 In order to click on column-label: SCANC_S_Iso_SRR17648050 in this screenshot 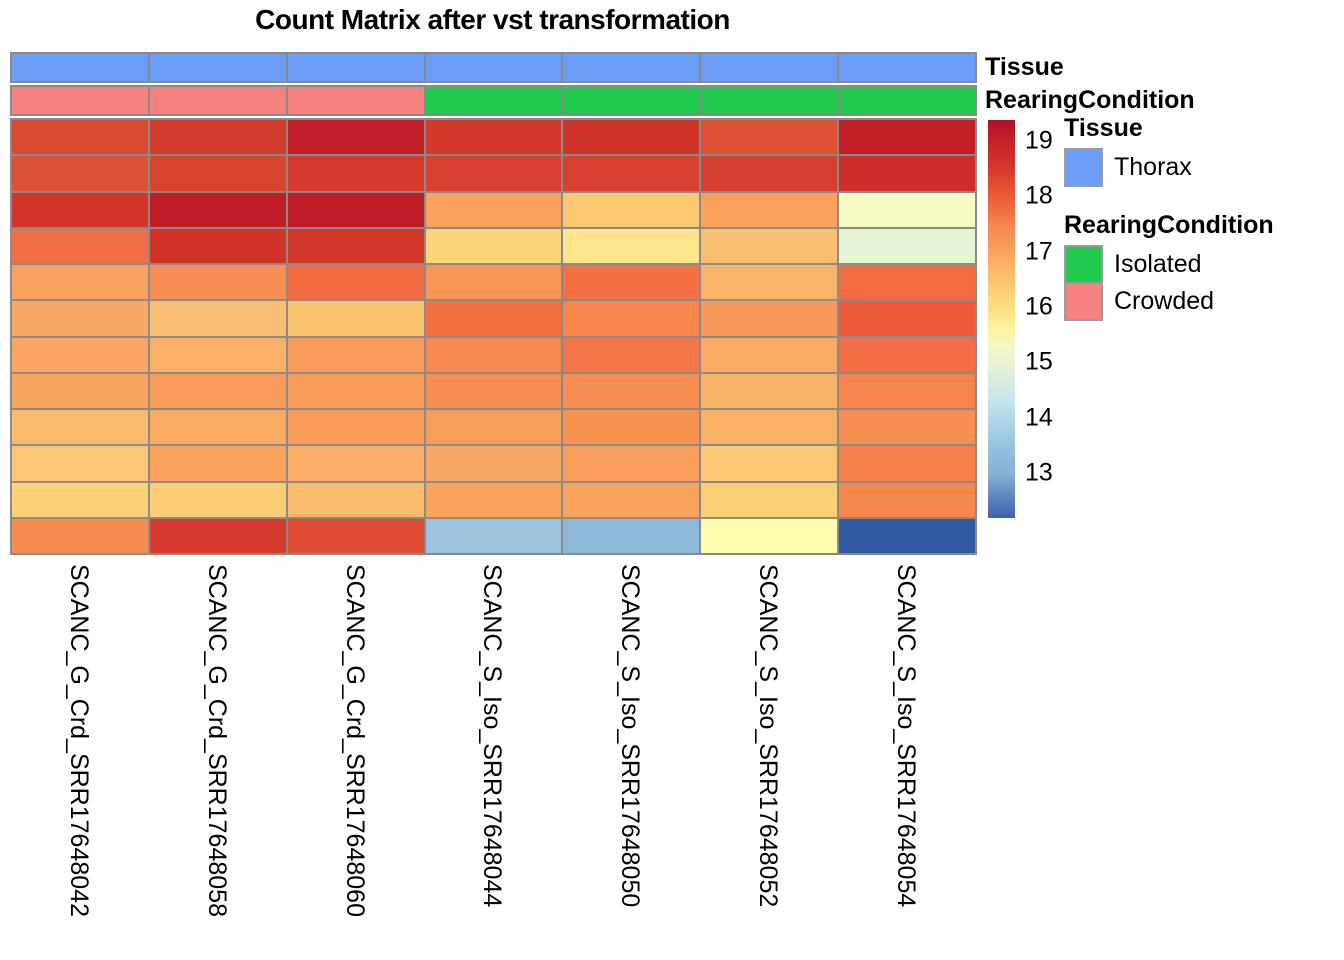, I will do `click(630, 736)`.